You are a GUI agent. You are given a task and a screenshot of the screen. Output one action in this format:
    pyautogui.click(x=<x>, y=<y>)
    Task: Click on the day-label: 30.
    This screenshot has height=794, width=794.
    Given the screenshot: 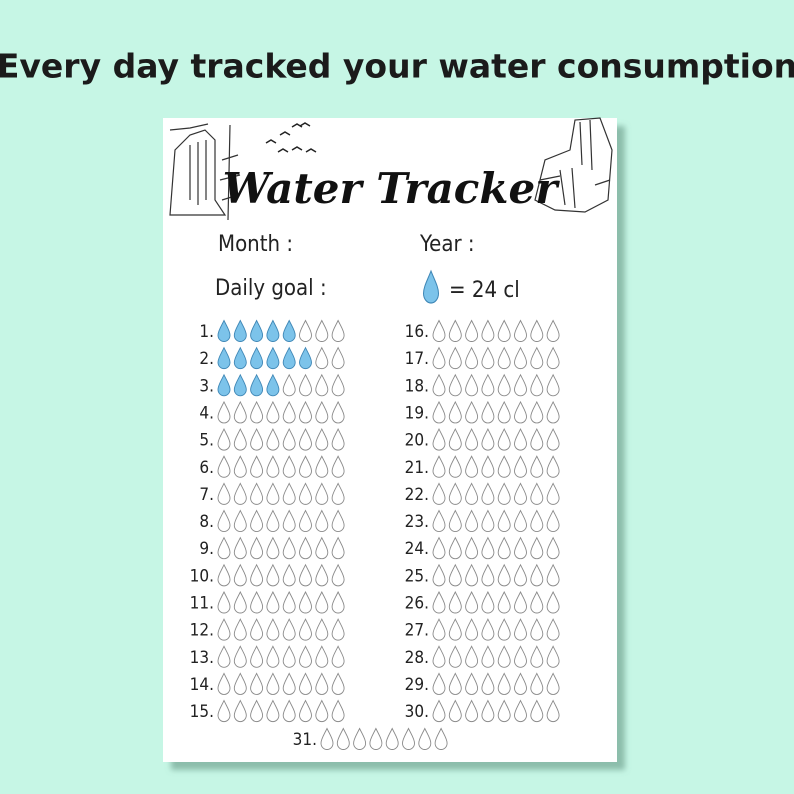 What is the action you would take?
    pyautogui.click(x=417, y=712)
    